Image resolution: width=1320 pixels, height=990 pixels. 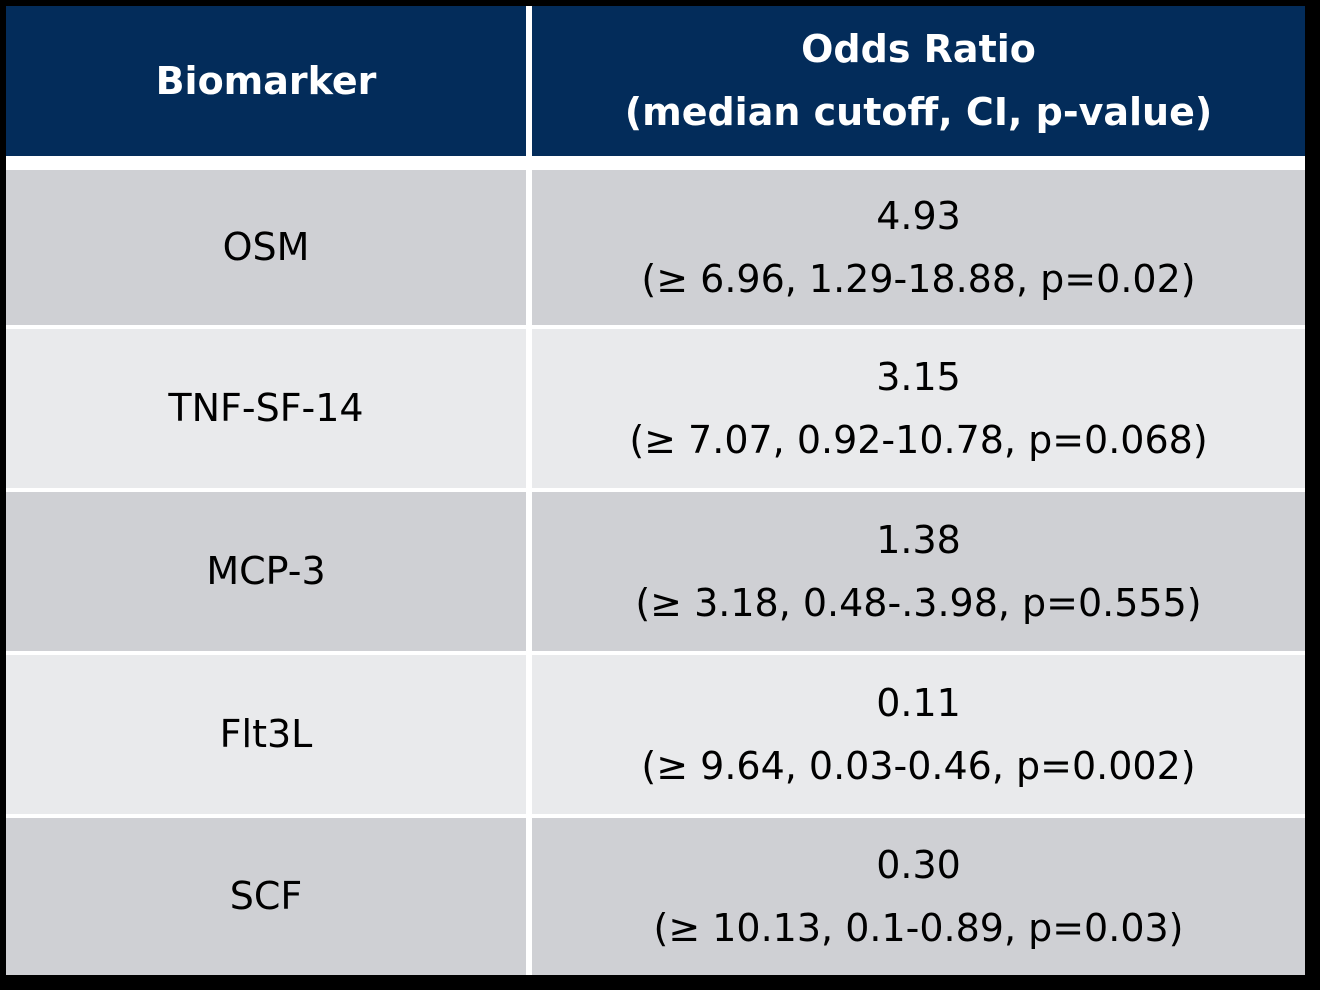 I want to click on biomarker-name: OSM, so click(x=266, y=247).